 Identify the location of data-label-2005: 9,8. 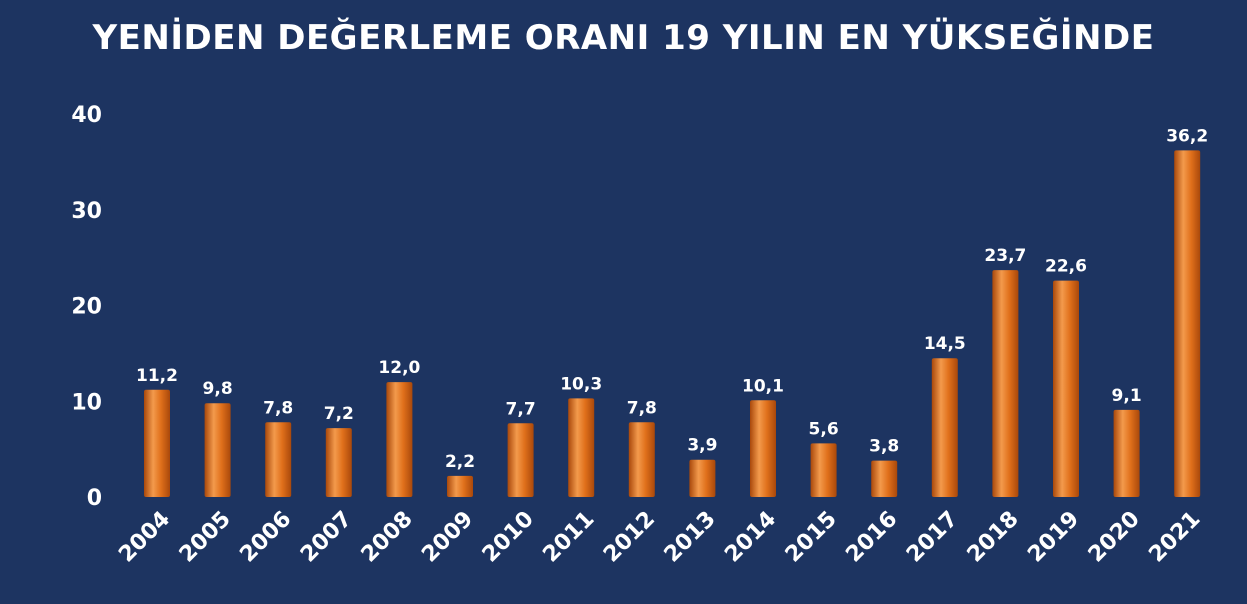
(218, 389).